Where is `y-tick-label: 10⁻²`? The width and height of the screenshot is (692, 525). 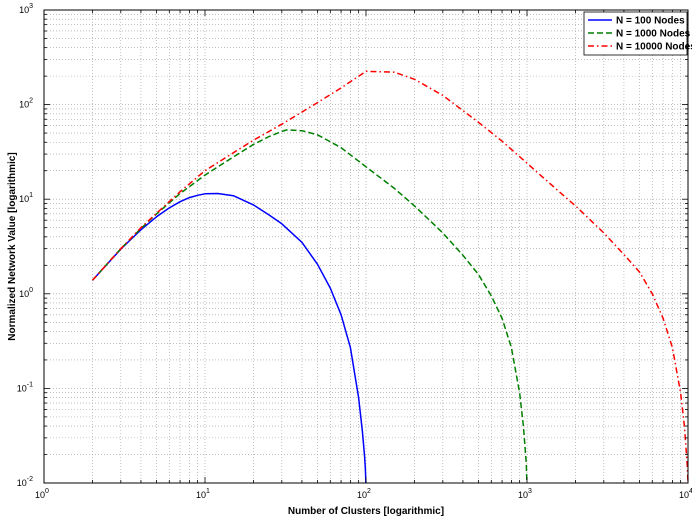 y-tick-label: 10⁻² is located at coordinates (25, 482).